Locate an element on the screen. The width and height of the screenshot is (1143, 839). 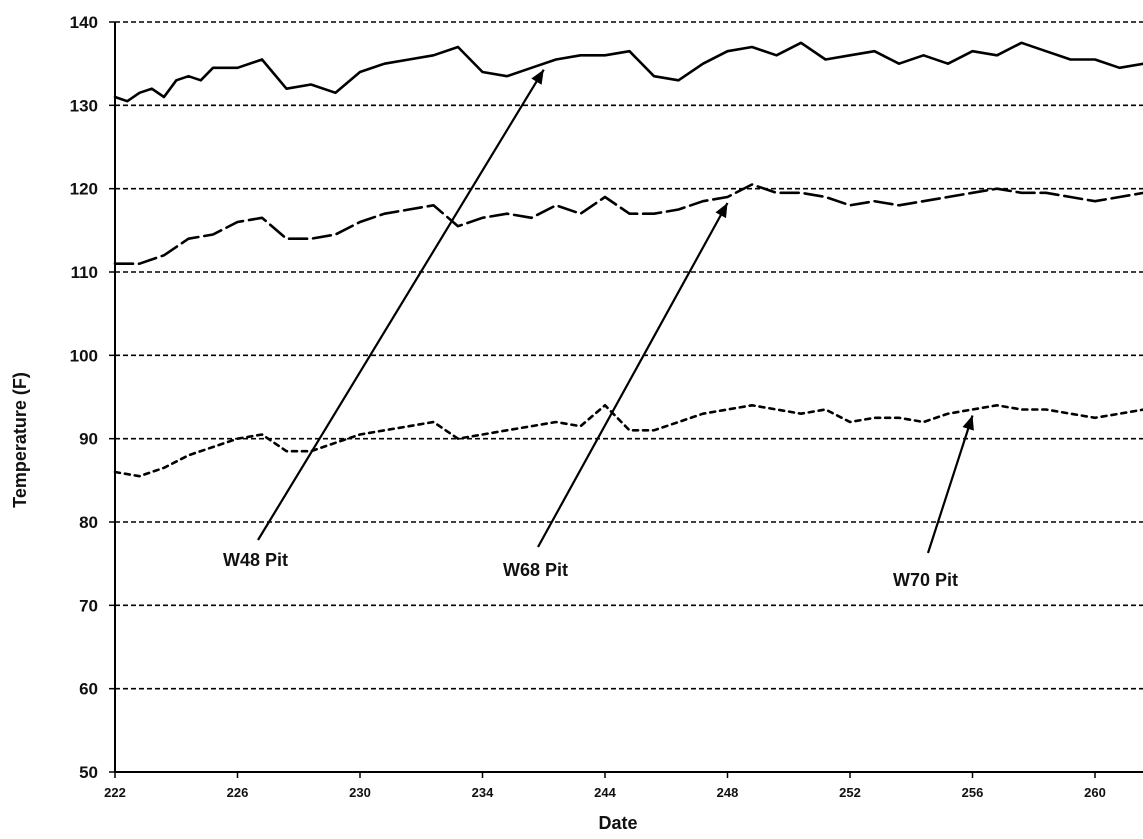
y-tick-label: 80 is located at coordinates (88, 522).